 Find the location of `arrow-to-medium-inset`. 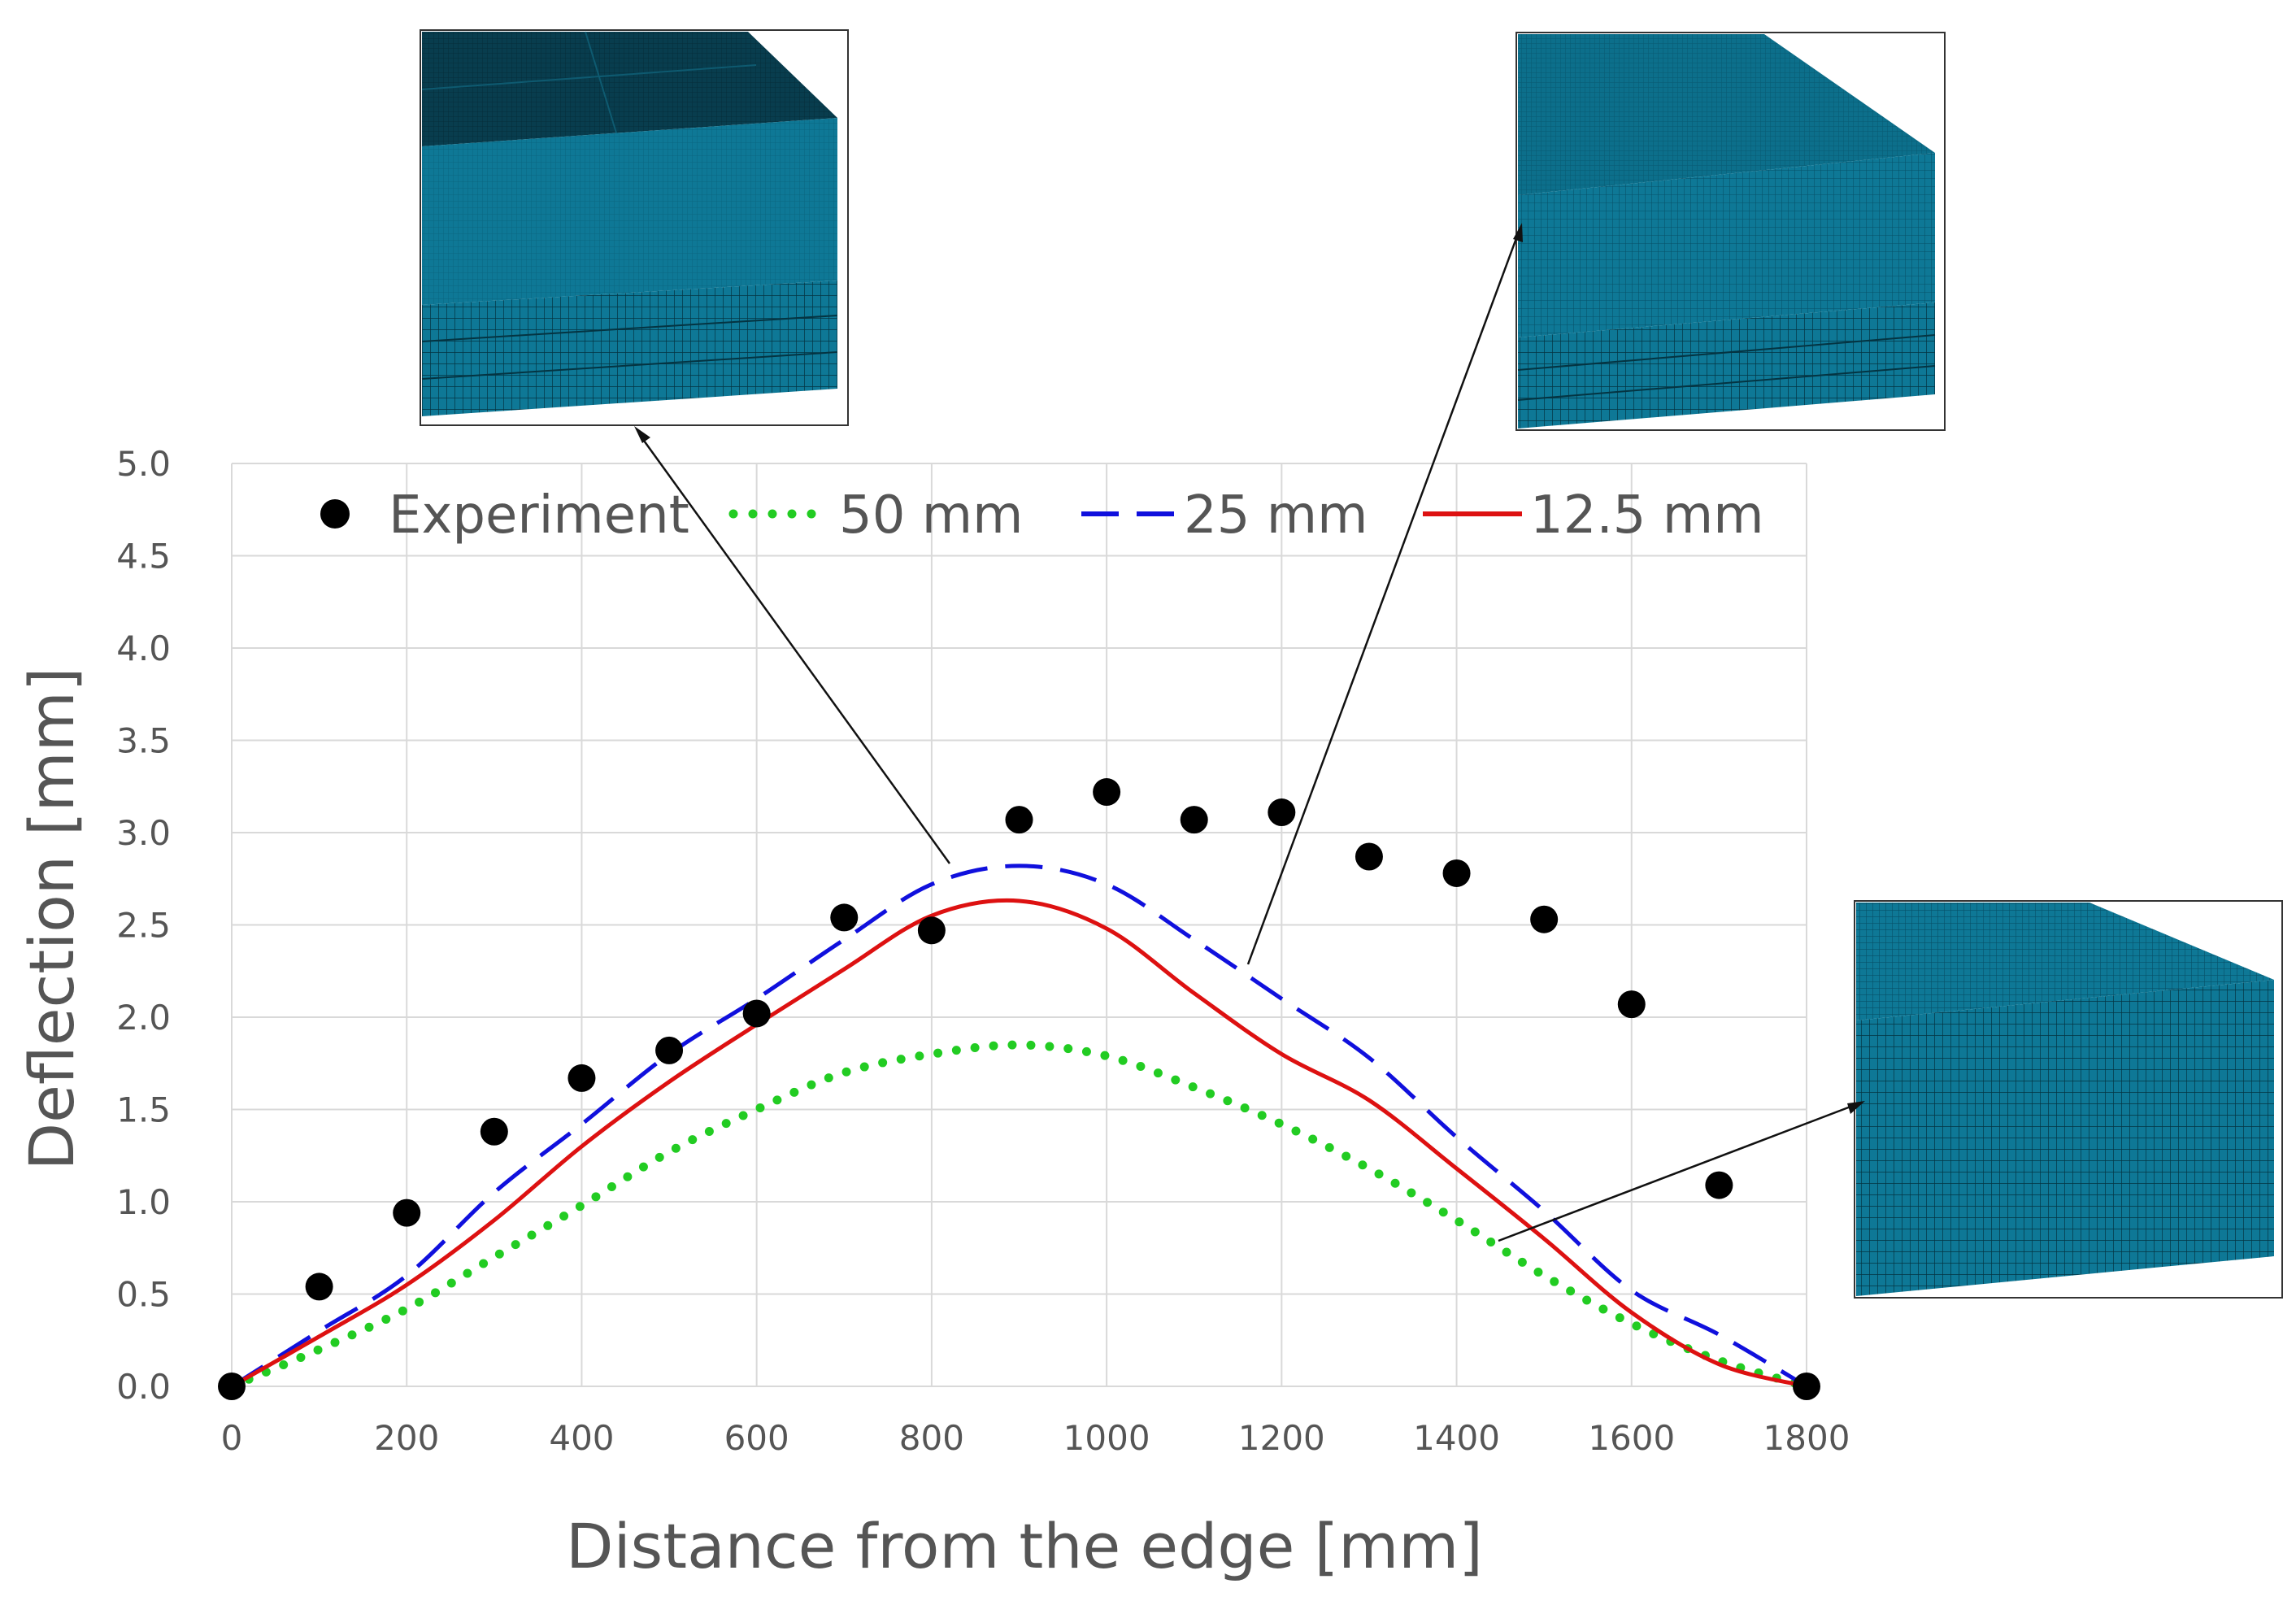

arrow-to-medium-inset is located at coordinates (1383, 598).